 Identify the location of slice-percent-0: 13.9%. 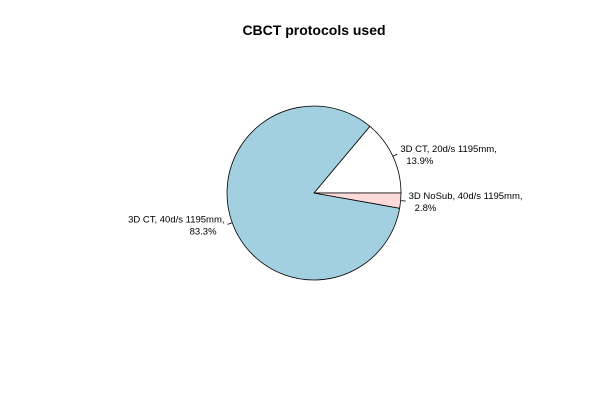
(419, 161).